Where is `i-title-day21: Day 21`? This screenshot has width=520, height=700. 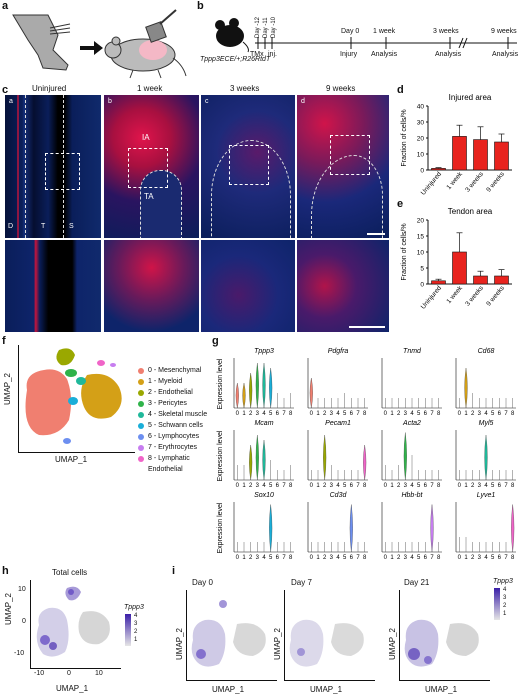 i-title-day21: Day 21 is located at coordinates (417, 582).